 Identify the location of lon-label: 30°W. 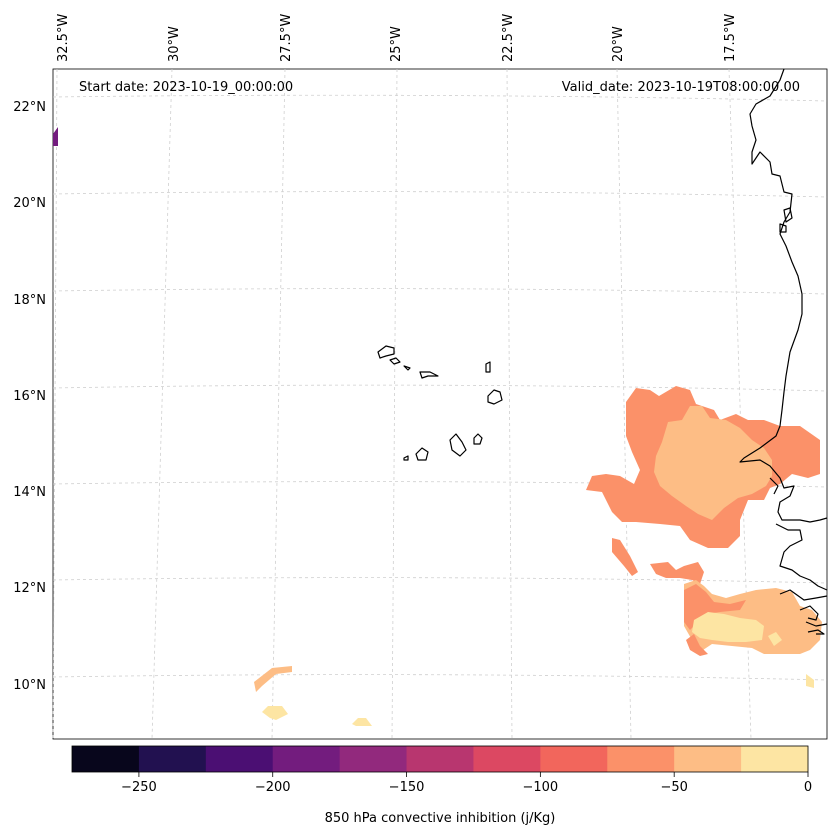
(174, 44).